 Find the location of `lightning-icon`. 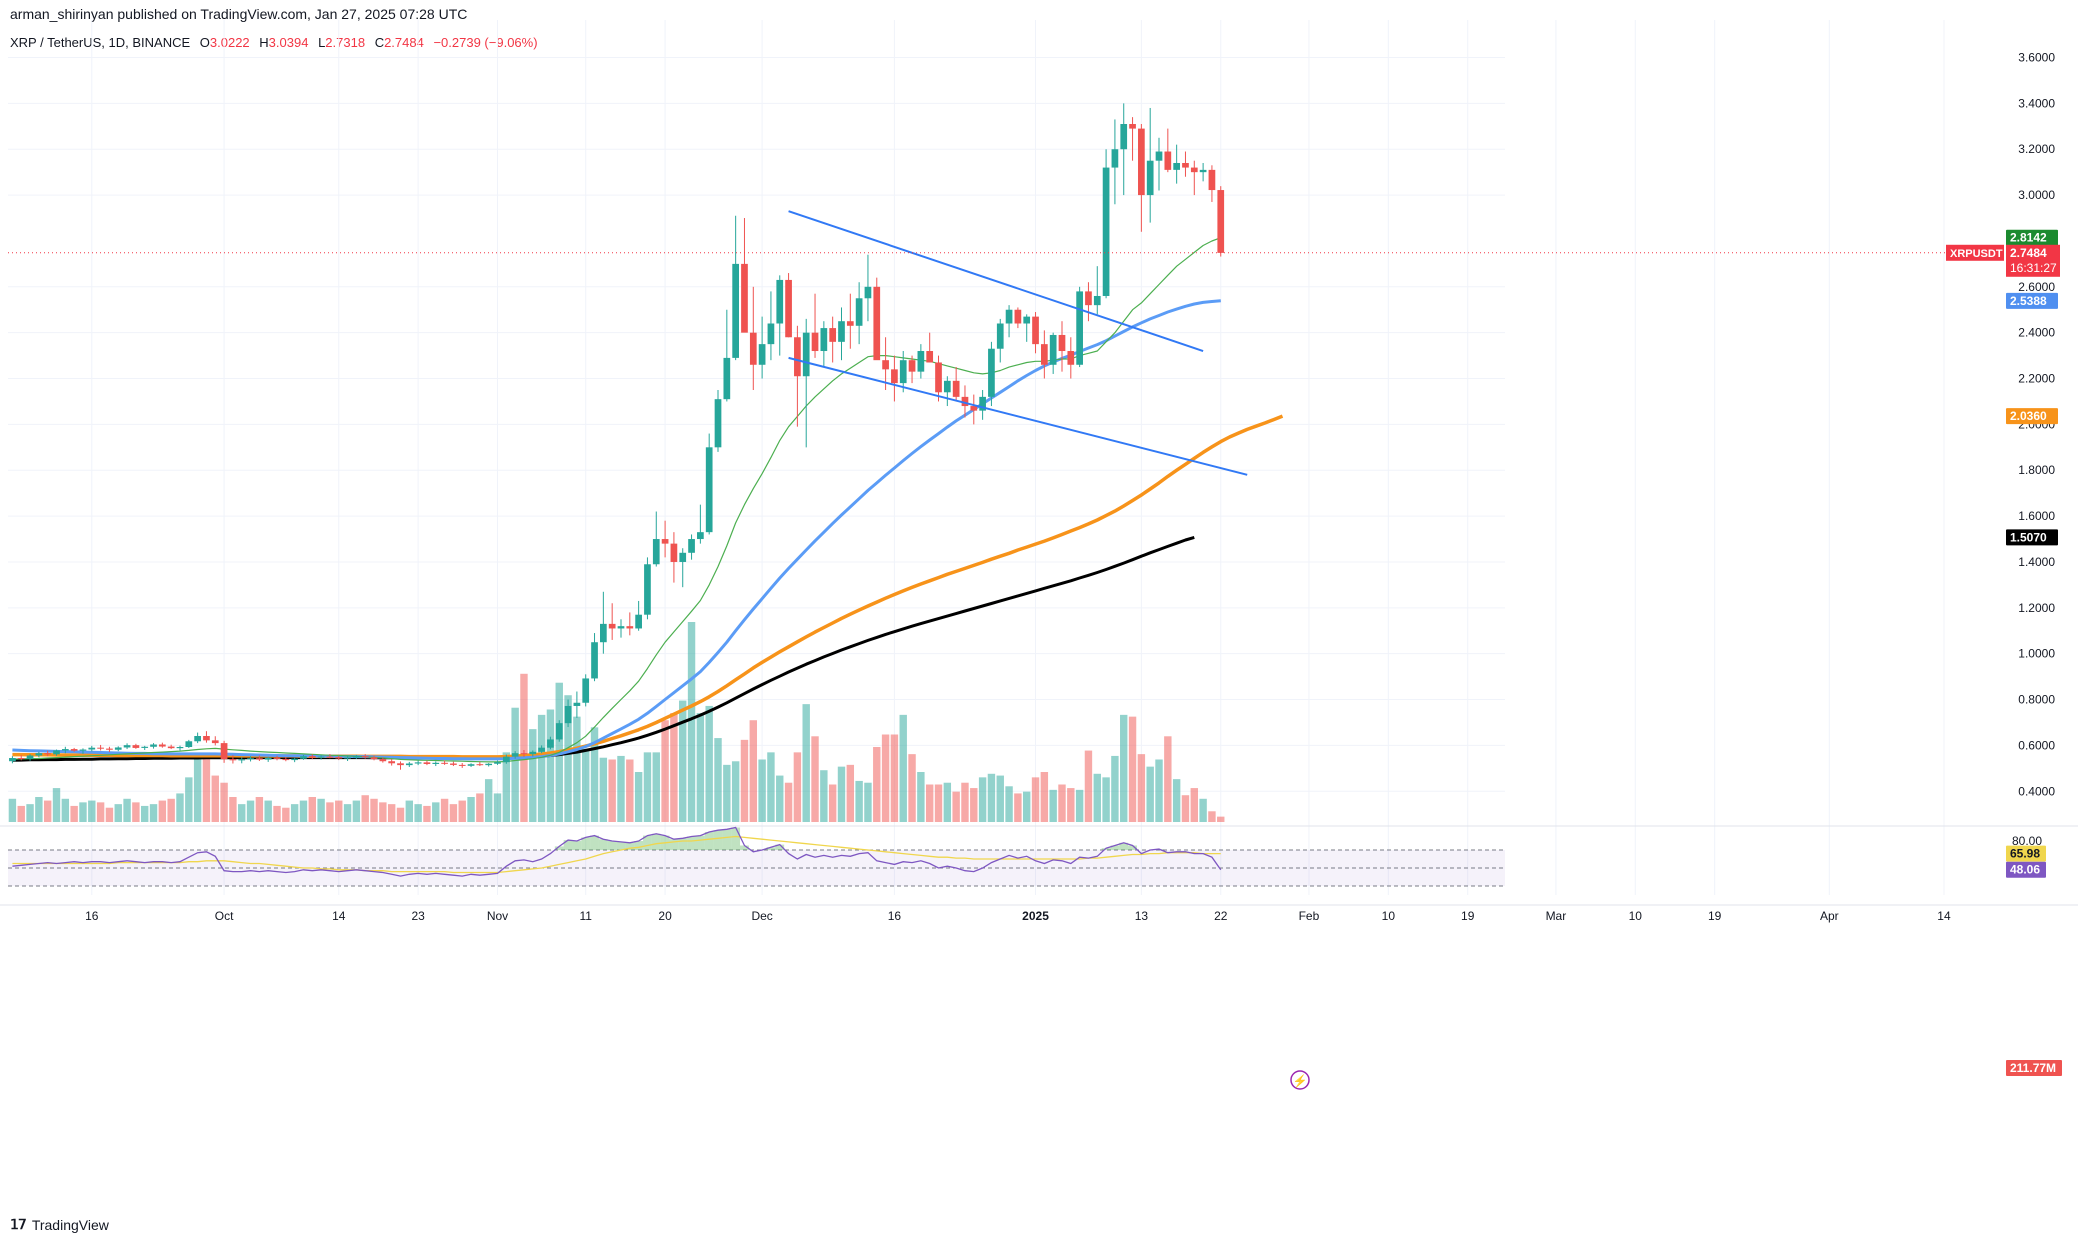

lightning-icon is located at coordinates (1300, 1080).